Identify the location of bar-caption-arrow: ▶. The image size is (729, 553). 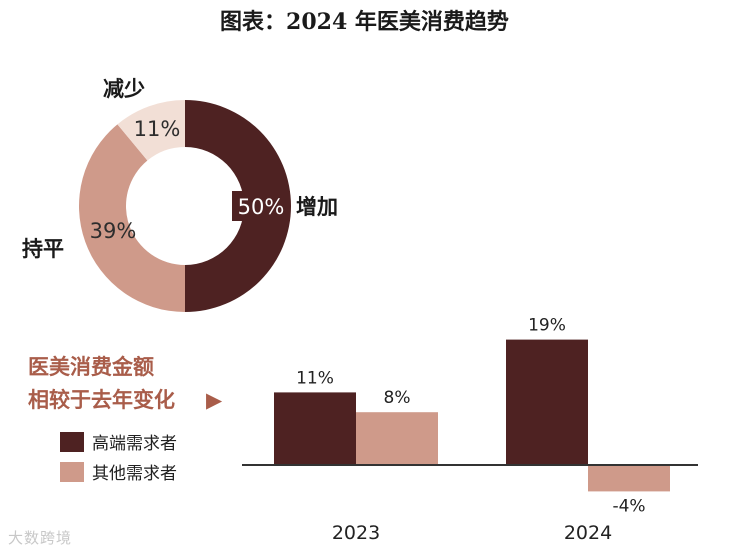
(214, 400).